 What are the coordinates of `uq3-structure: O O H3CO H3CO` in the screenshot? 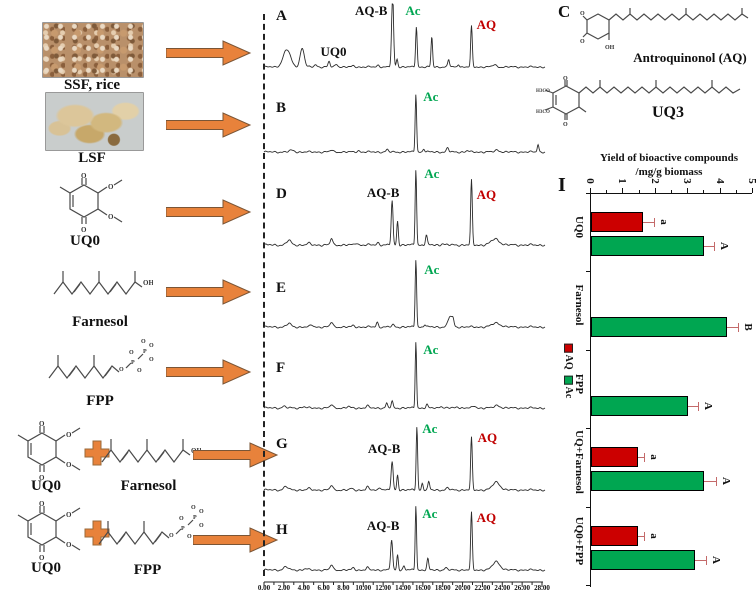 It's located at (642, 101).